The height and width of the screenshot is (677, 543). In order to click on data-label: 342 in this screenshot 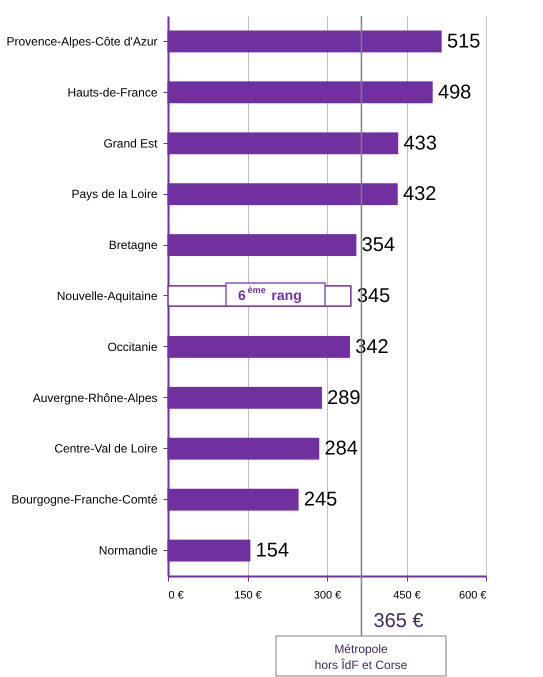, I will do `click(372, 347)`.